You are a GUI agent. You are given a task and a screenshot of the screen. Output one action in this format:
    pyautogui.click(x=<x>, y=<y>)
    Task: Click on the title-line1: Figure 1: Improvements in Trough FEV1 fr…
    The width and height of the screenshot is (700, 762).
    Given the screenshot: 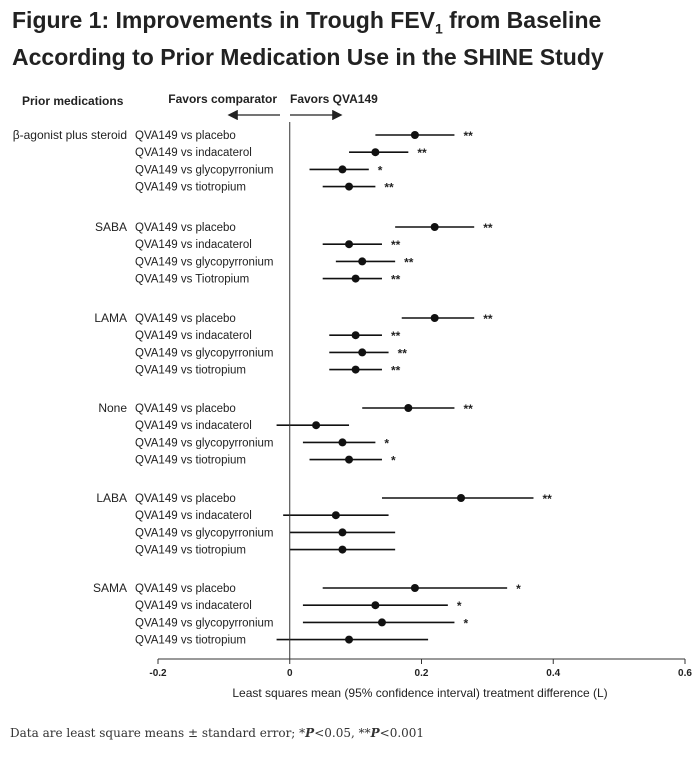 What is the action you would take?
    pyautogui.click(x=307, y=22)
    